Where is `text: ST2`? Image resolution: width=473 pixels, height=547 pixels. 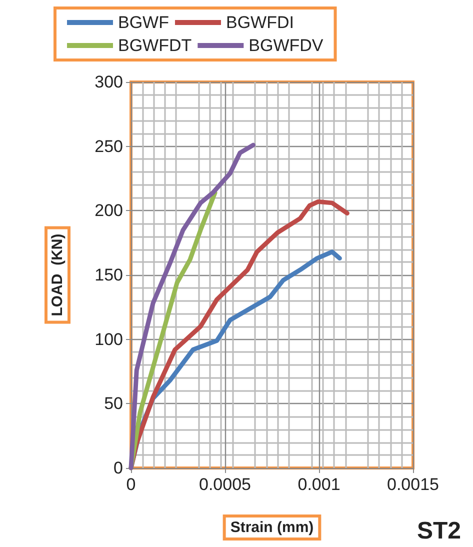
text: ST2 is located at coordinates (438, 531).